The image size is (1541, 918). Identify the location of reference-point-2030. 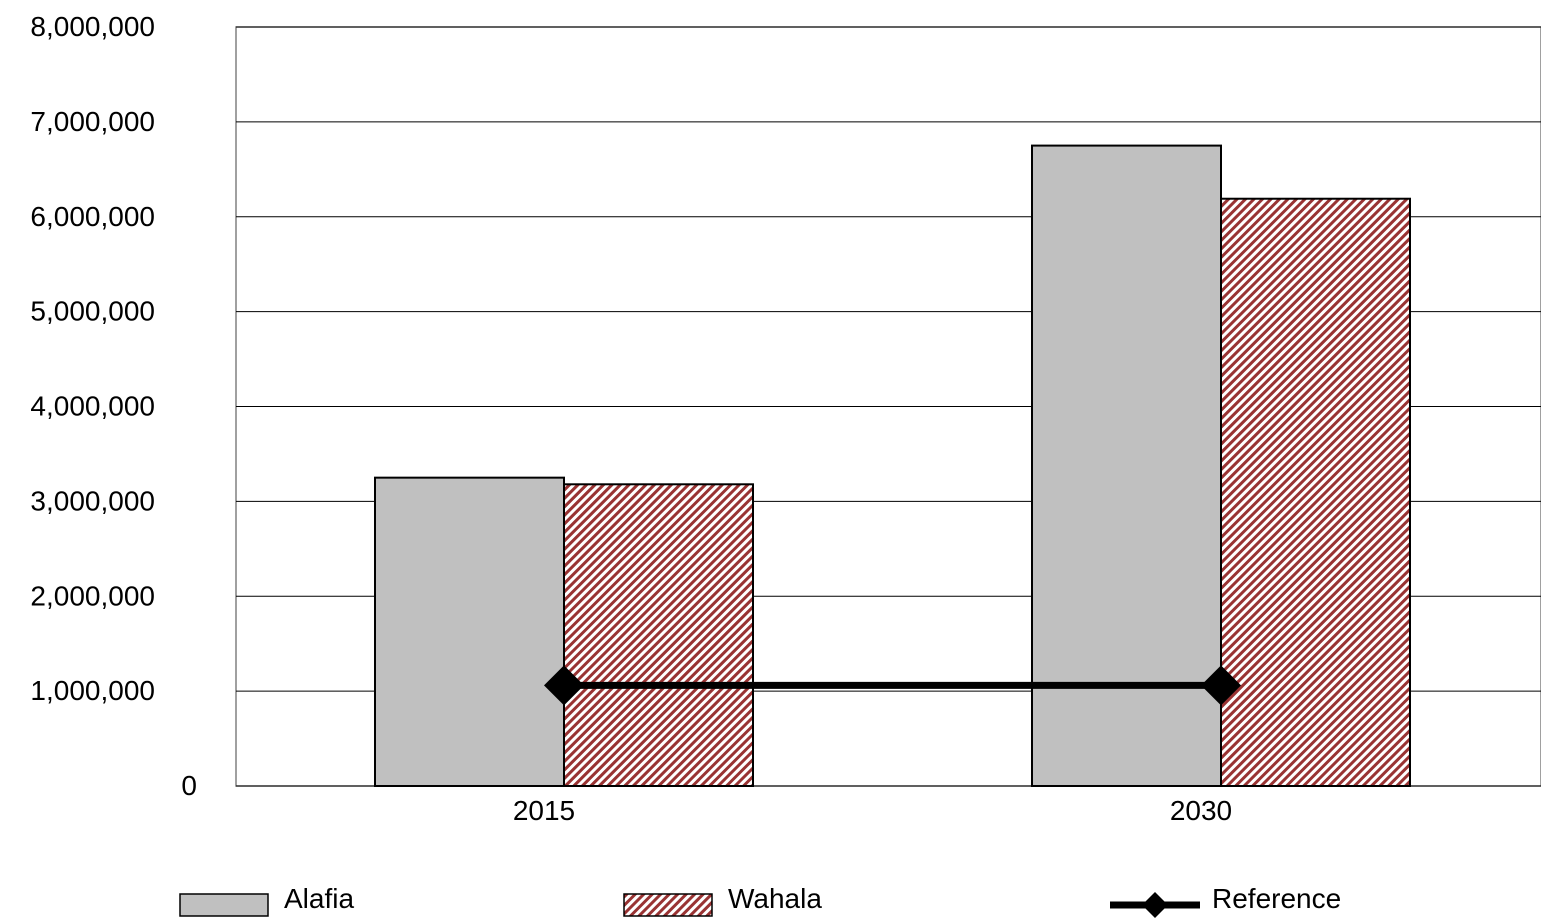
(1221, 685).